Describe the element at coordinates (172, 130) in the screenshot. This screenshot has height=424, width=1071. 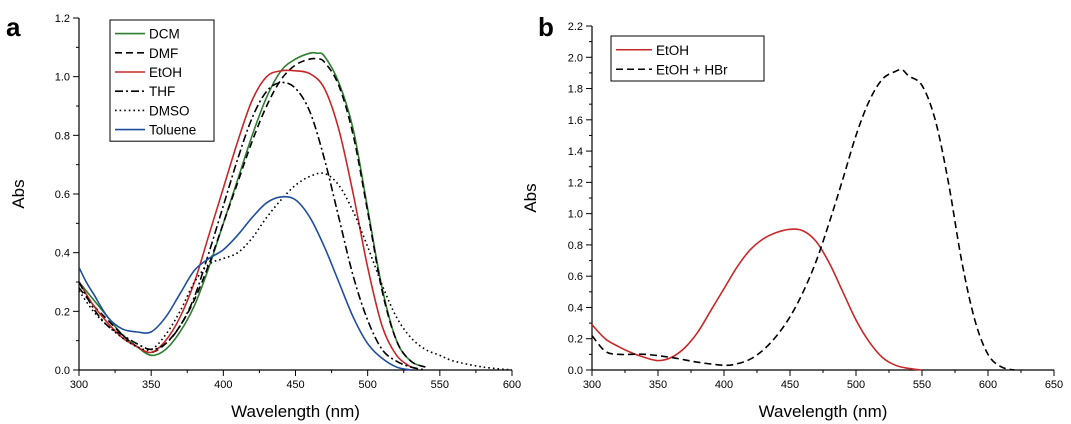
I see `legend-label-toluene: Toluene` at that location.